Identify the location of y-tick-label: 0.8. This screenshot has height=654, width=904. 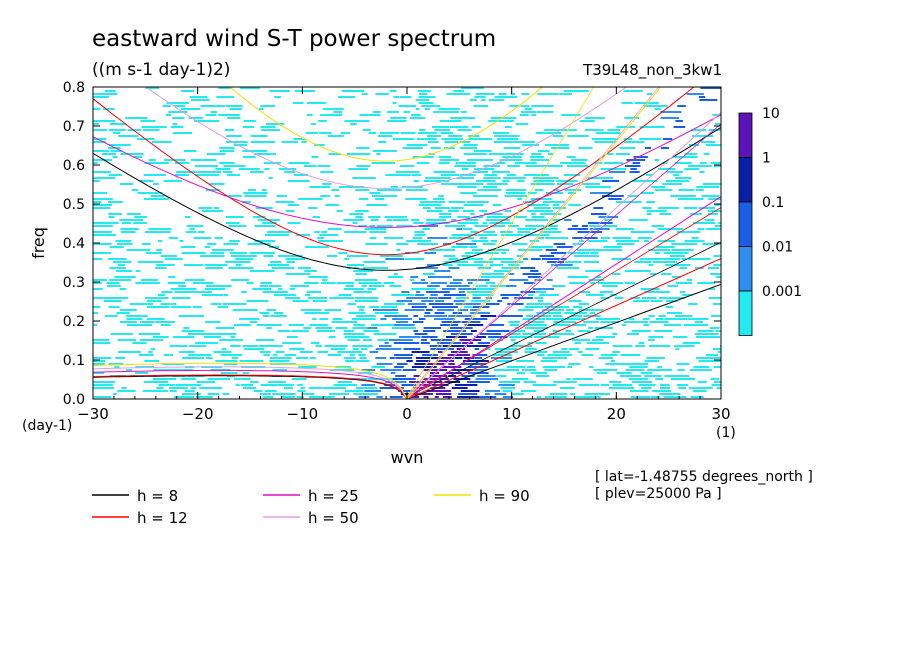
(74, 88).